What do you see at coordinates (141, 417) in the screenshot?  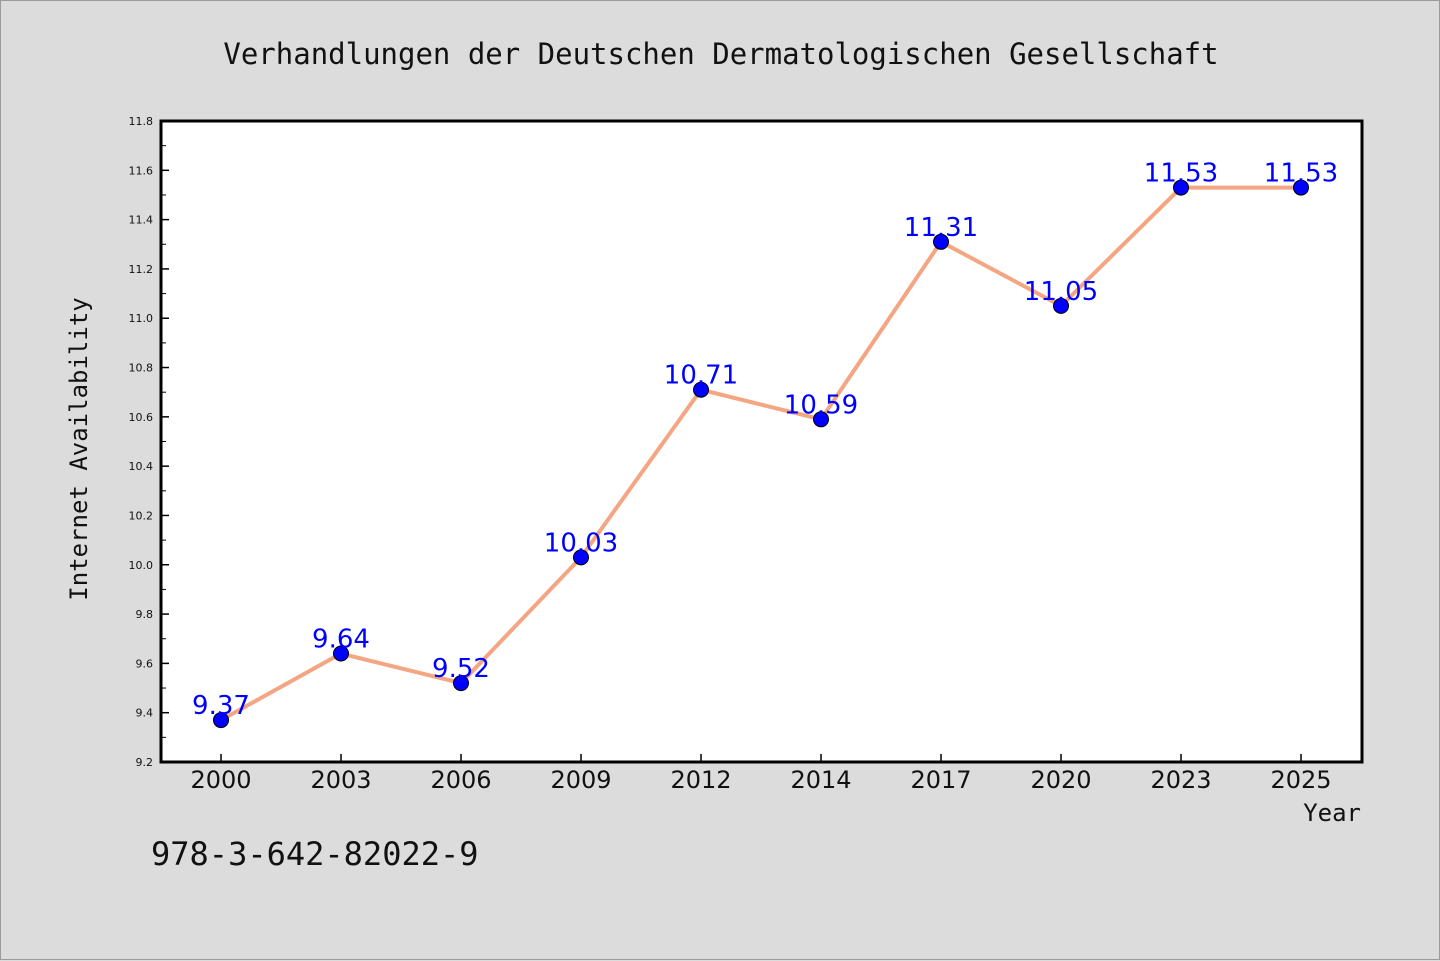 I see `y-tick-label: 10.6` at bounding box center [141, 417].